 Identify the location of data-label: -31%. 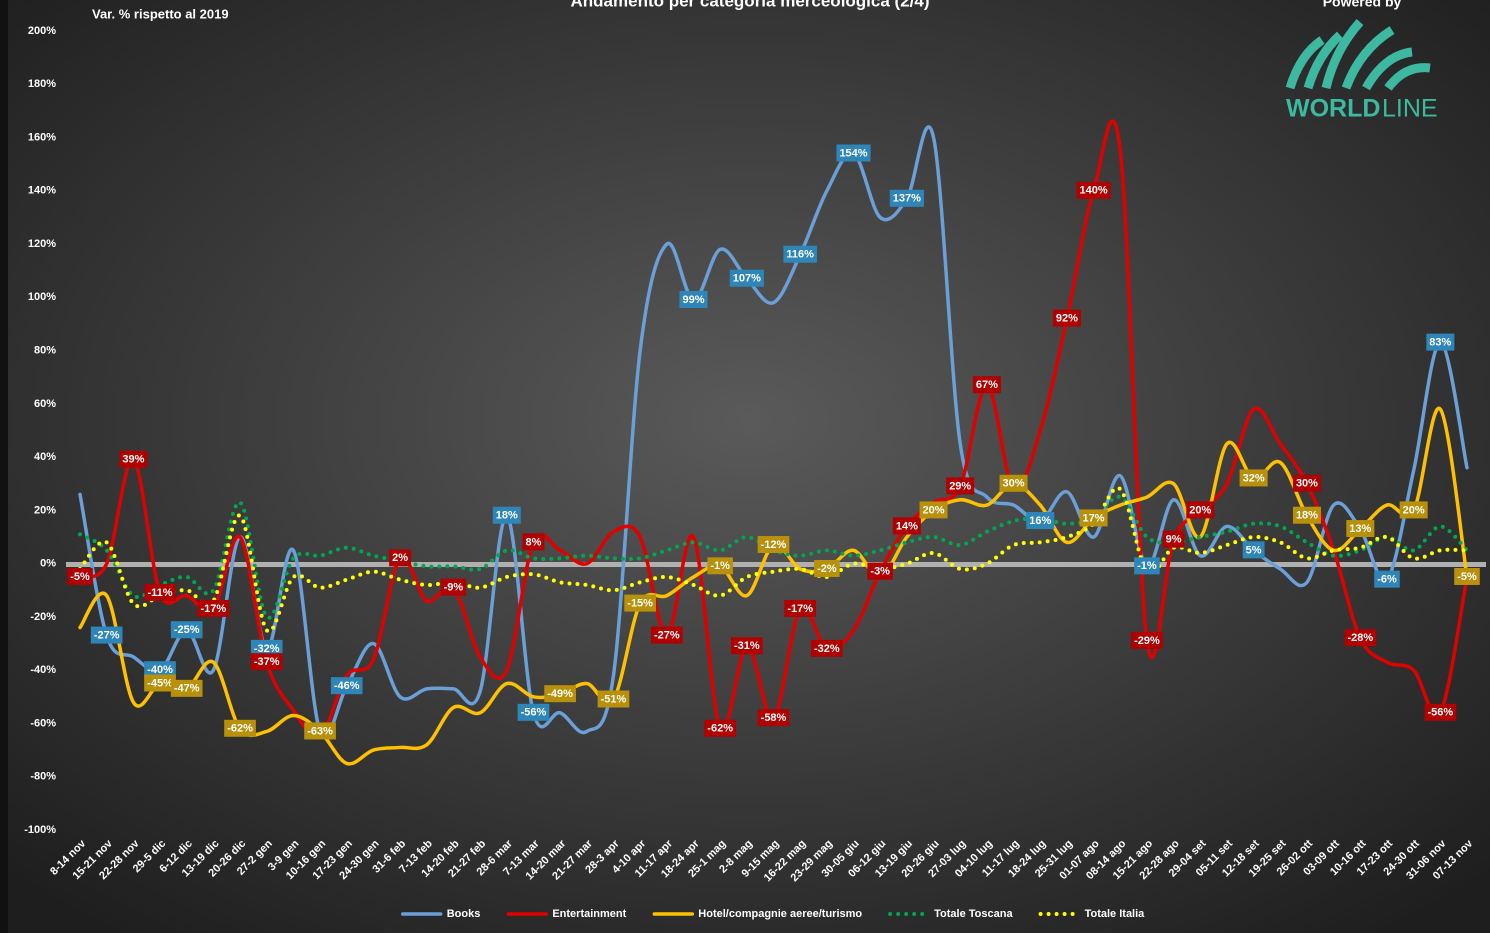
(746, 646).